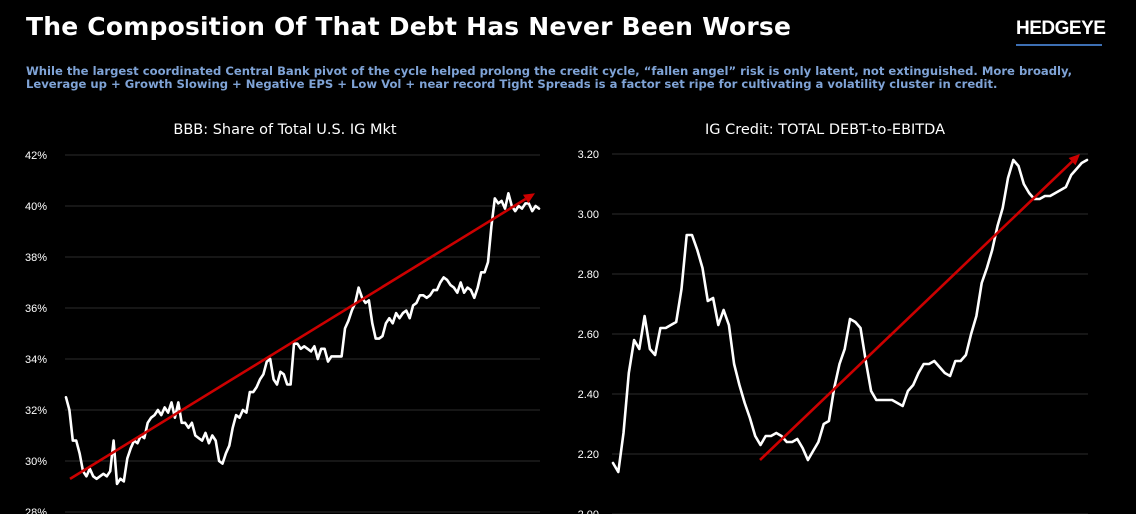  I want to click on y-tick-label: 40%, so click(36, 207).